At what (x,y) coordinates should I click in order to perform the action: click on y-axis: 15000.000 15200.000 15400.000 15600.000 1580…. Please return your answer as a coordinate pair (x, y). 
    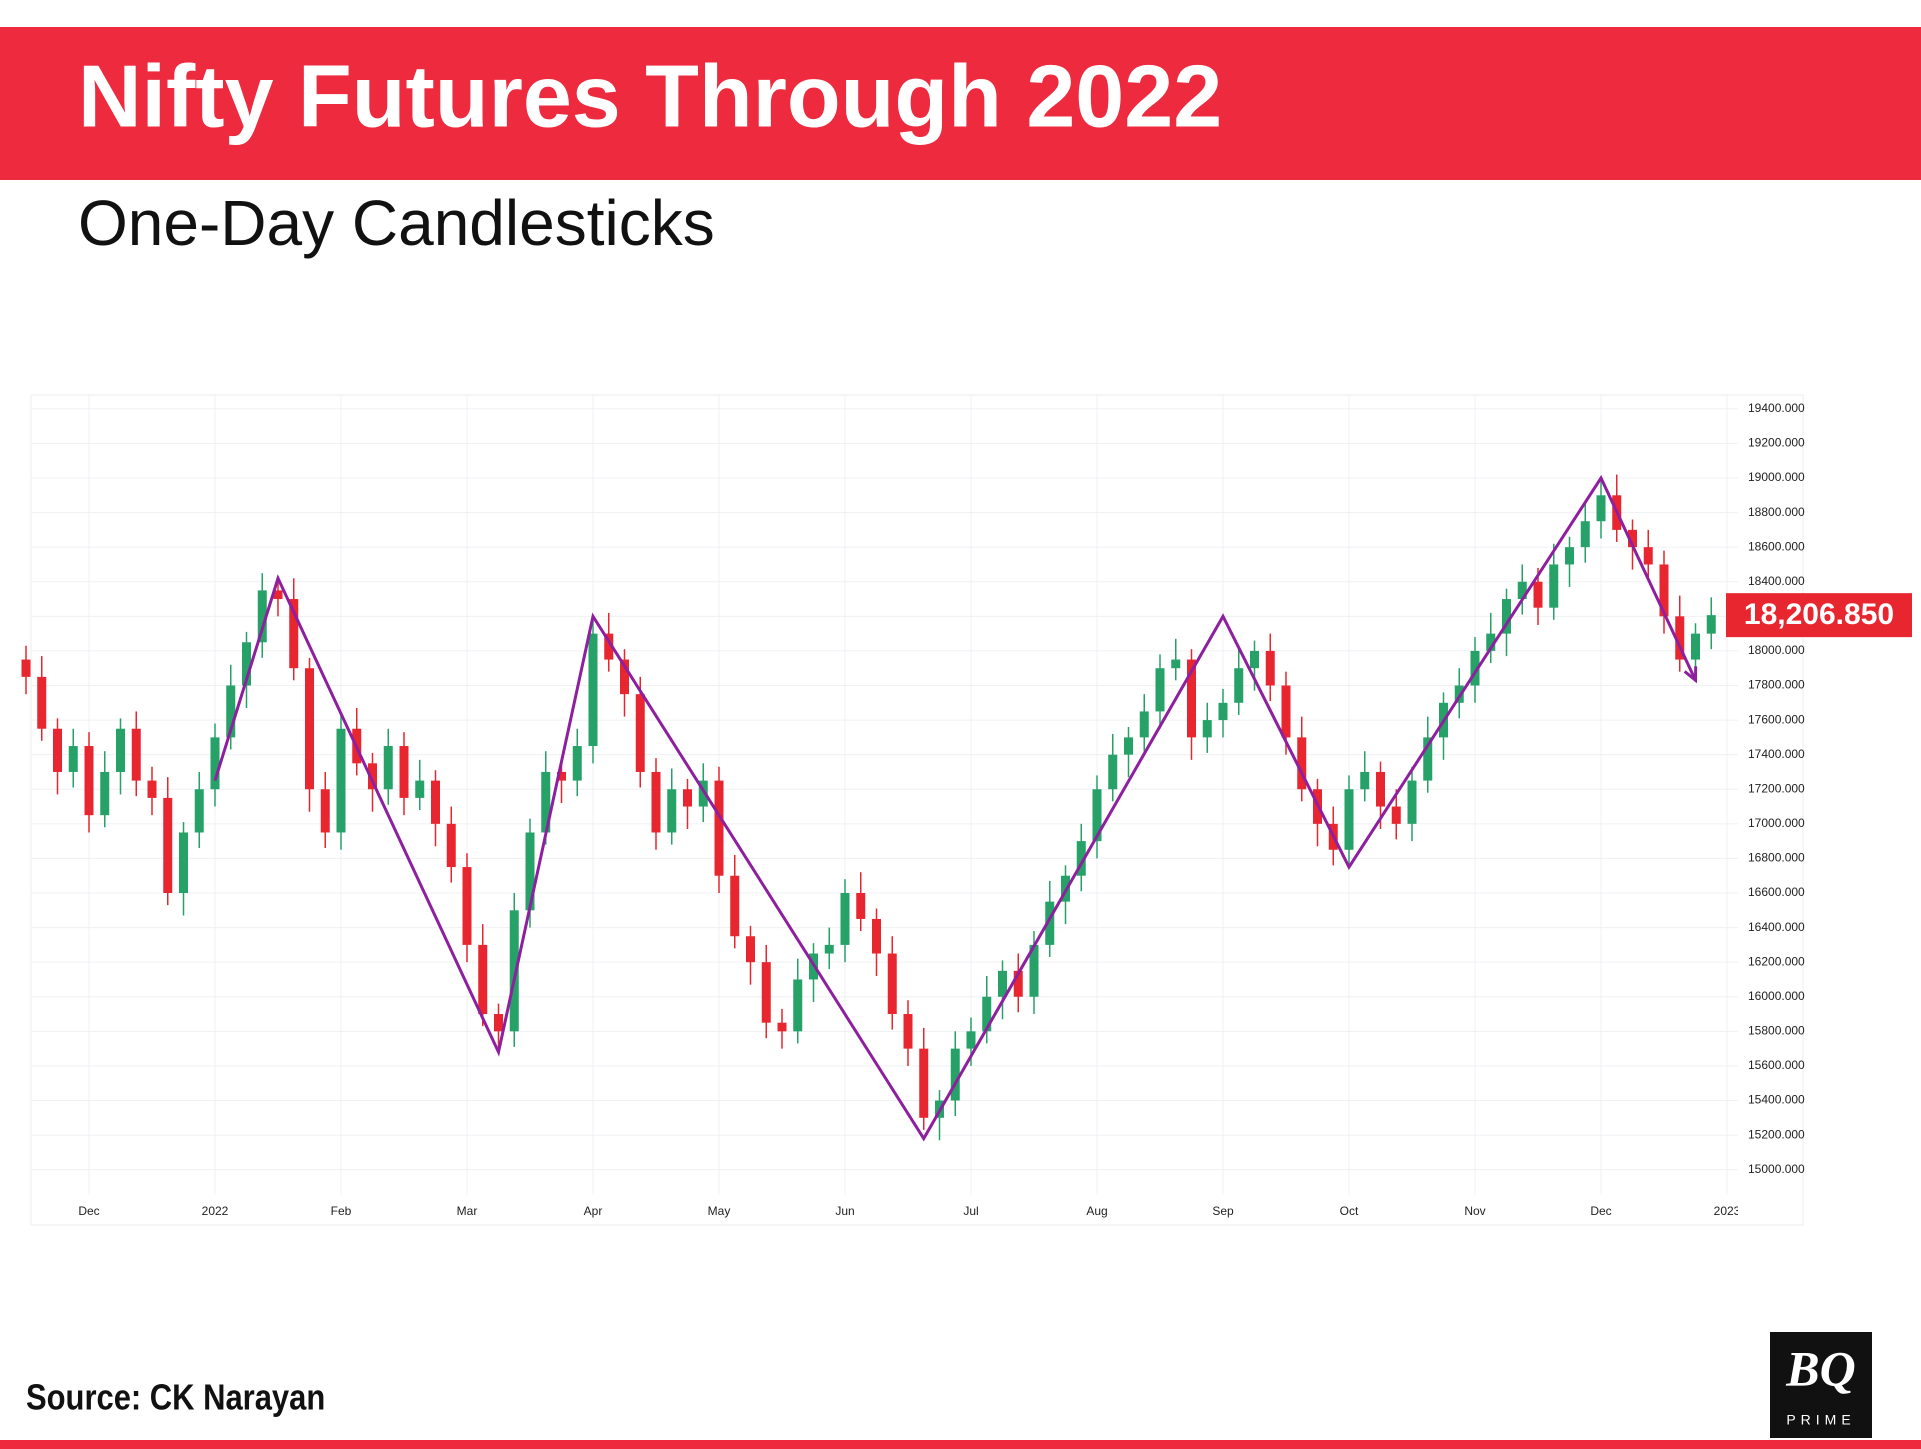
    Looking at the image, I should click on (1819, 788).